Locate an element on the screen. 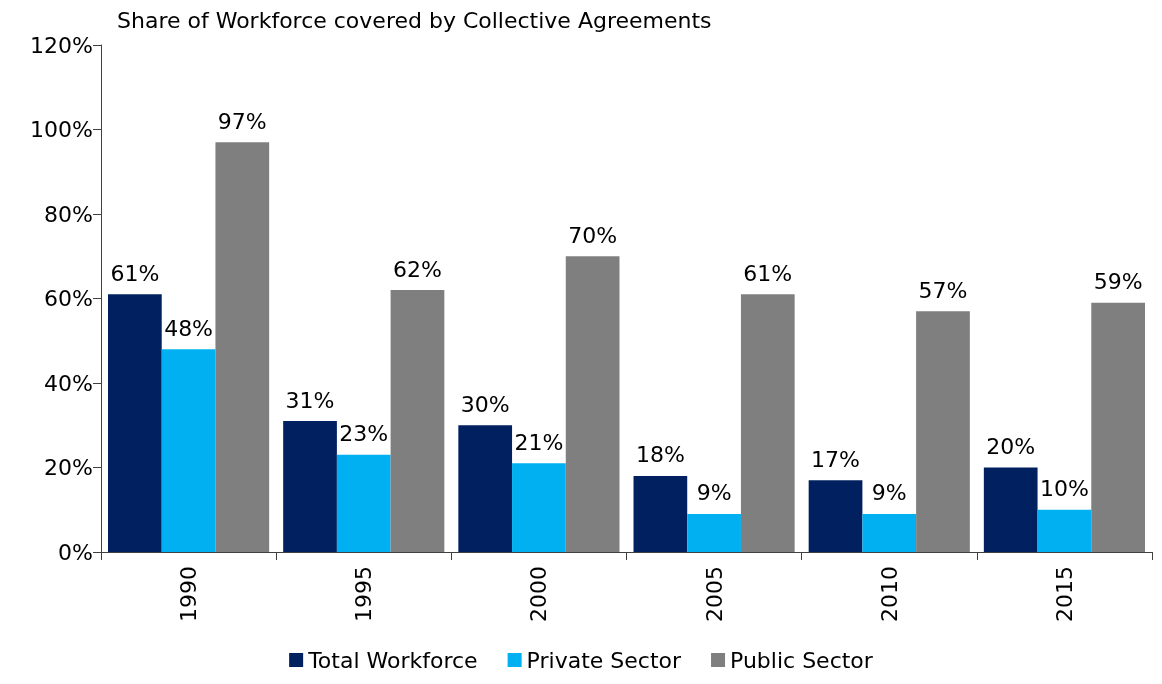 This screenshot has height=684, width=1162. y-tick-label: 40% is located at coordinates (68, 383).